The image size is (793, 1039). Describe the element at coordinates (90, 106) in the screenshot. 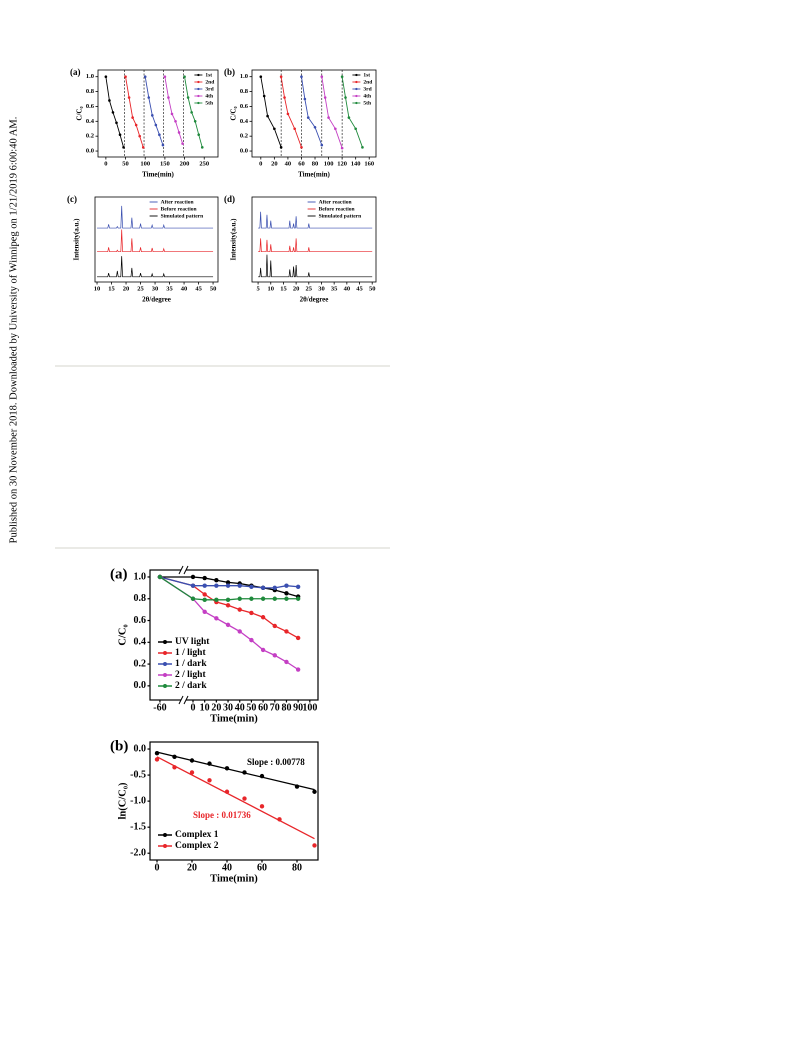

I see `y-tick-label: 0.6` at that location.